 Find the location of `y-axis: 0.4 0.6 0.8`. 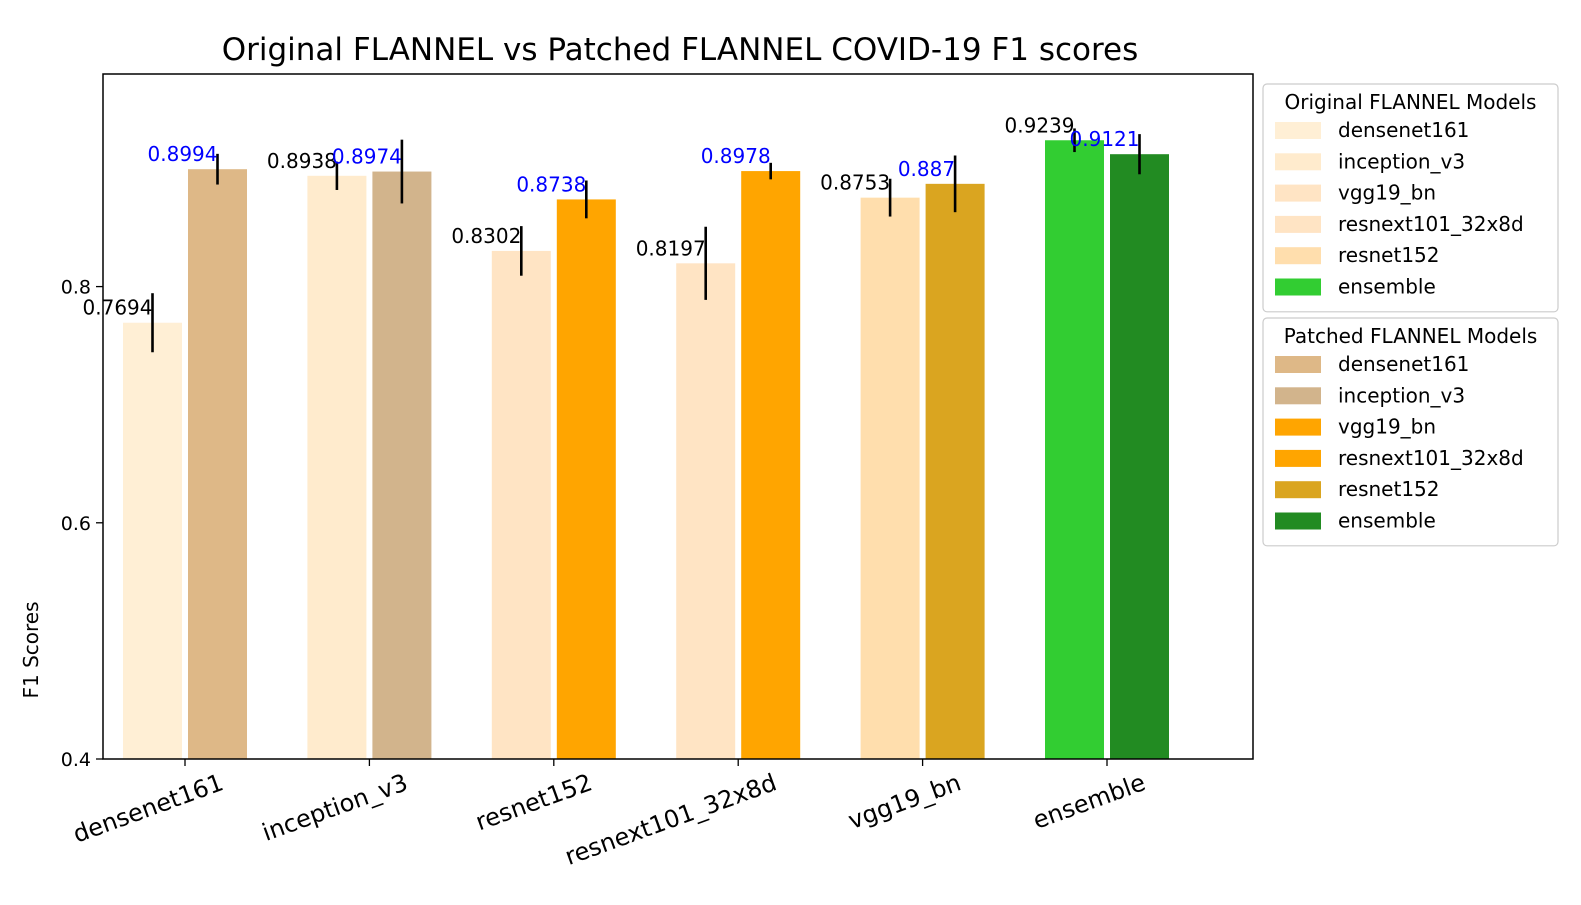

y-axis: 0.4 0.6 0.8 is located at coordinates (82, 524).